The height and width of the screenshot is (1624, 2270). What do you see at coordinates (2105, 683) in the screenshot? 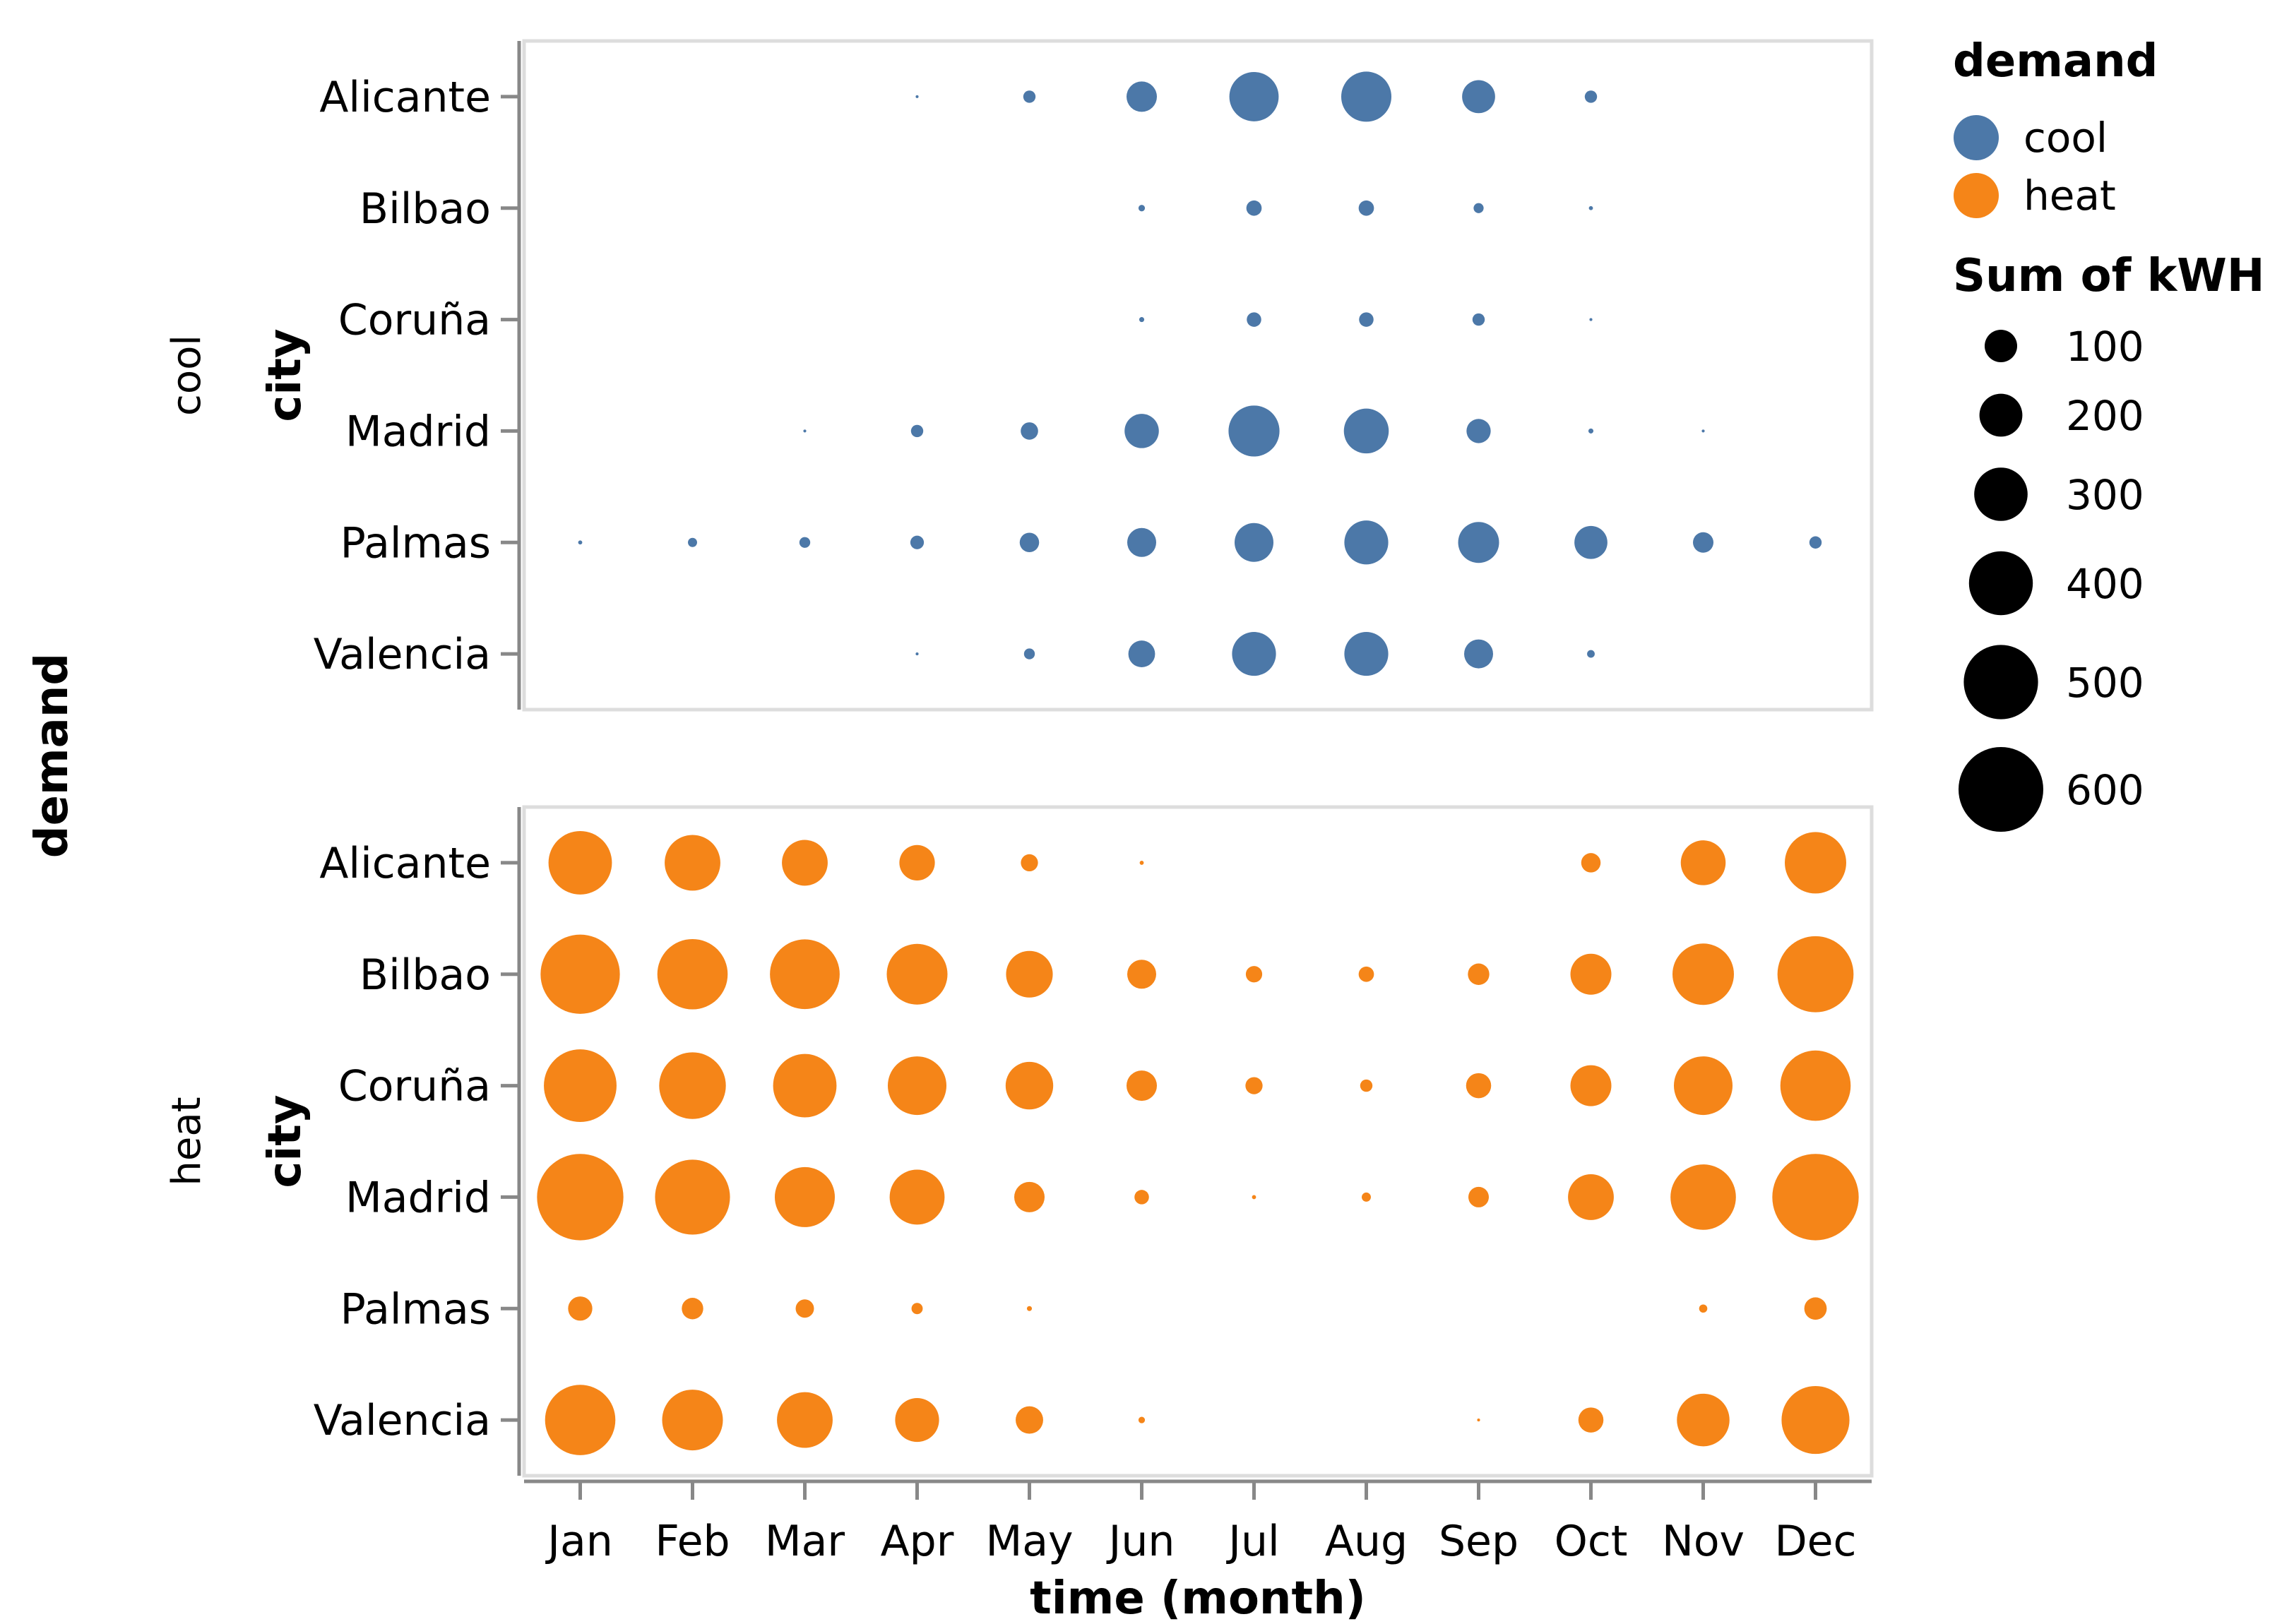
I see `legend-size-label-500: 500` at bounding box center [2105, 683].